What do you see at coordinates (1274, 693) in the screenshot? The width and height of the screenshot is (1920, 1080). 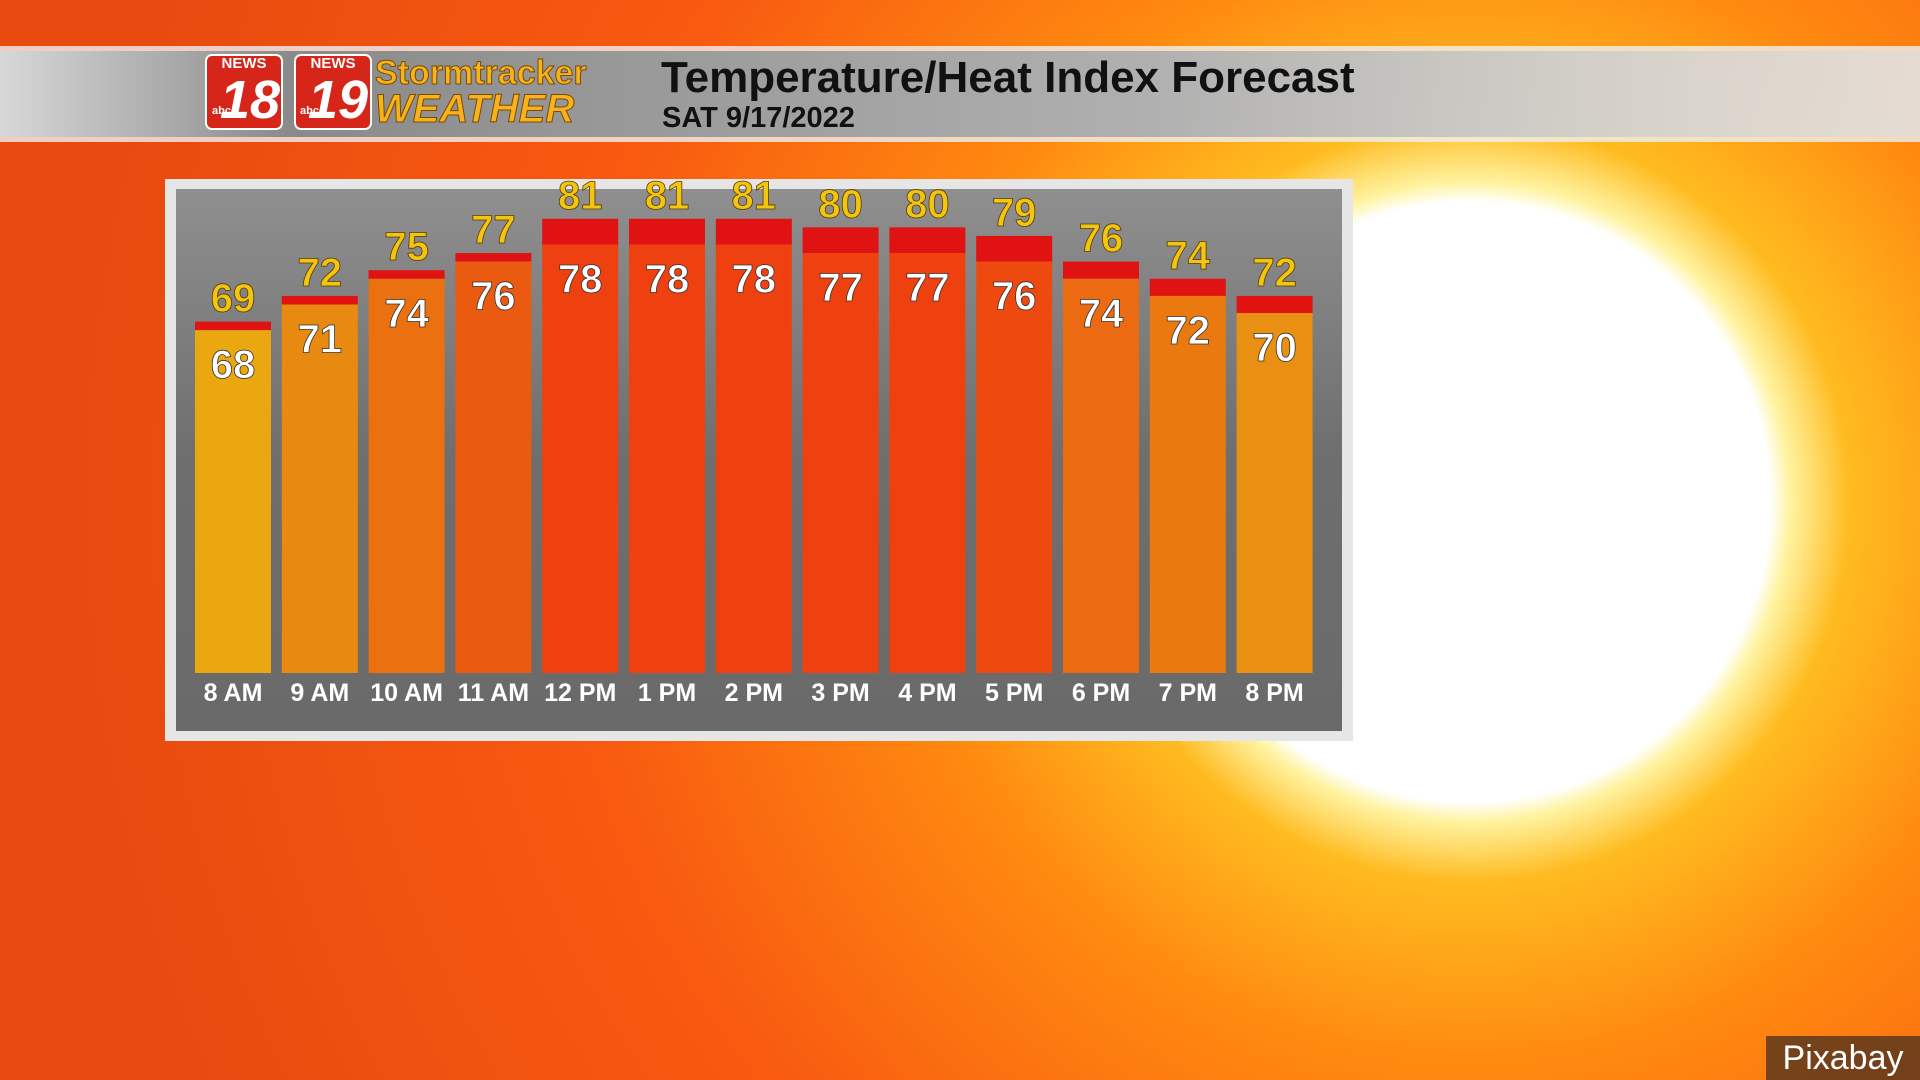 I see `x-tick-label: 8 PM` at bounding box center [1274, 693].